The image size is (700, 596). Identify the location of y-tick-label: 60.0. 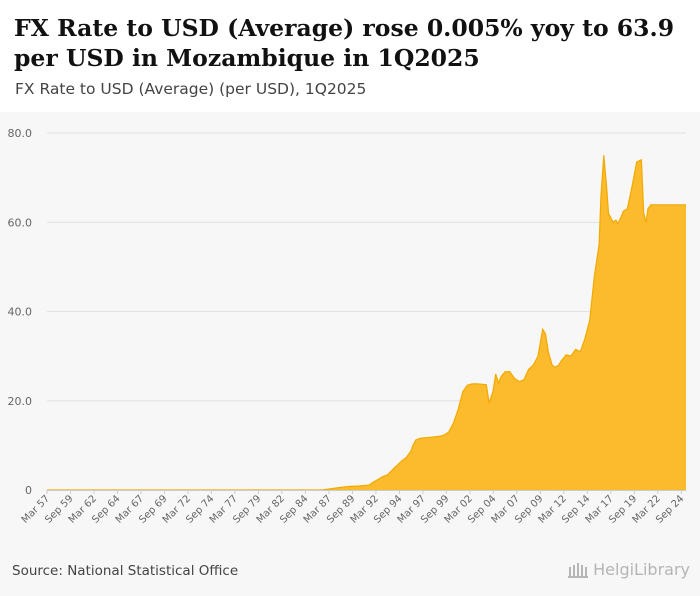
(20, 222).